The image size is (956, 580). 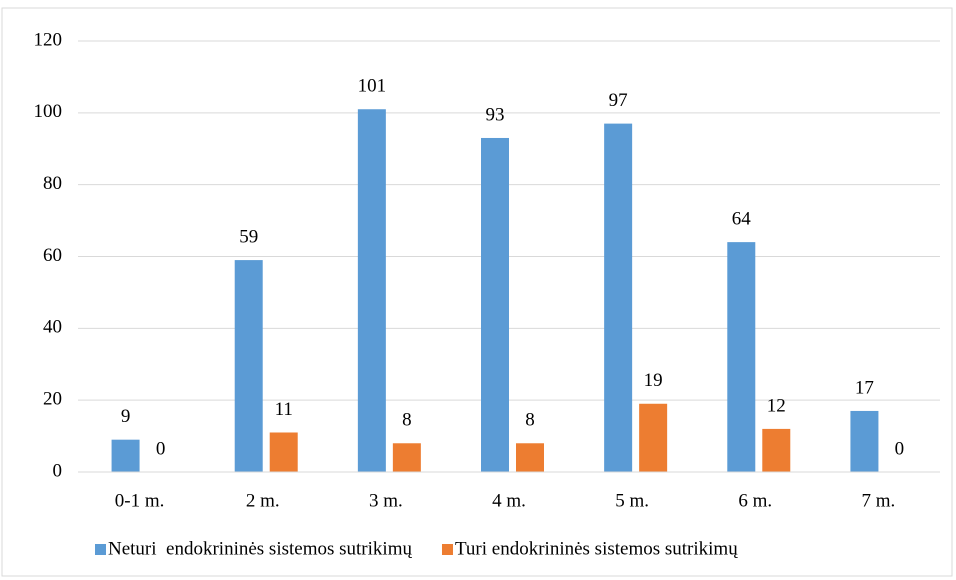 I want to click on legend-label: Neturi endokrininės sistemos sutrikimų, so click(x=260, y=548).